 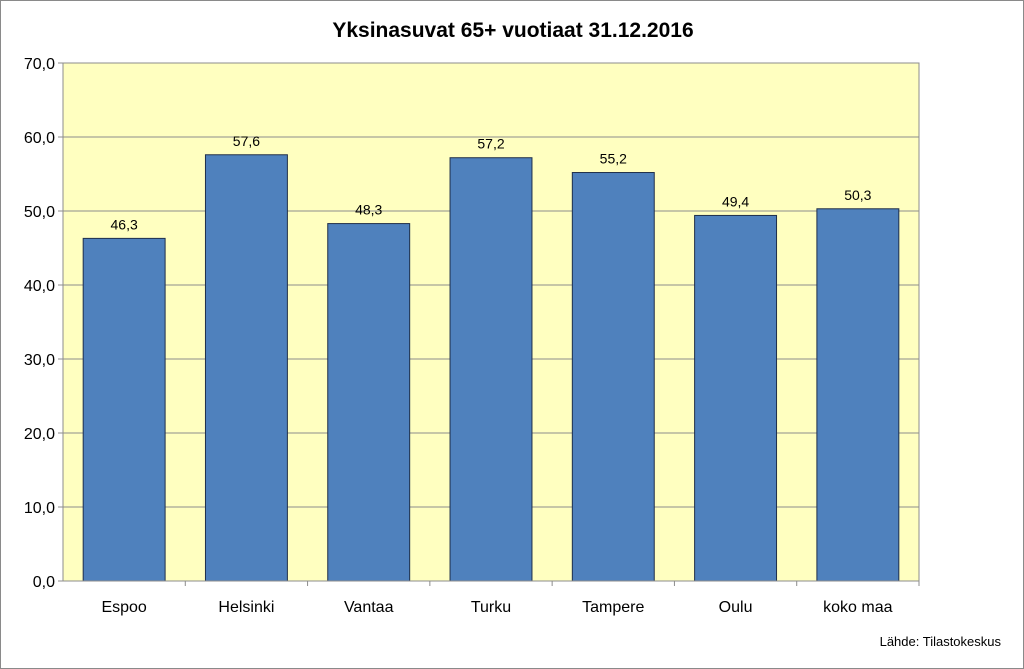 I want to click on data-label: 50,3, so click(x=857, y=195).